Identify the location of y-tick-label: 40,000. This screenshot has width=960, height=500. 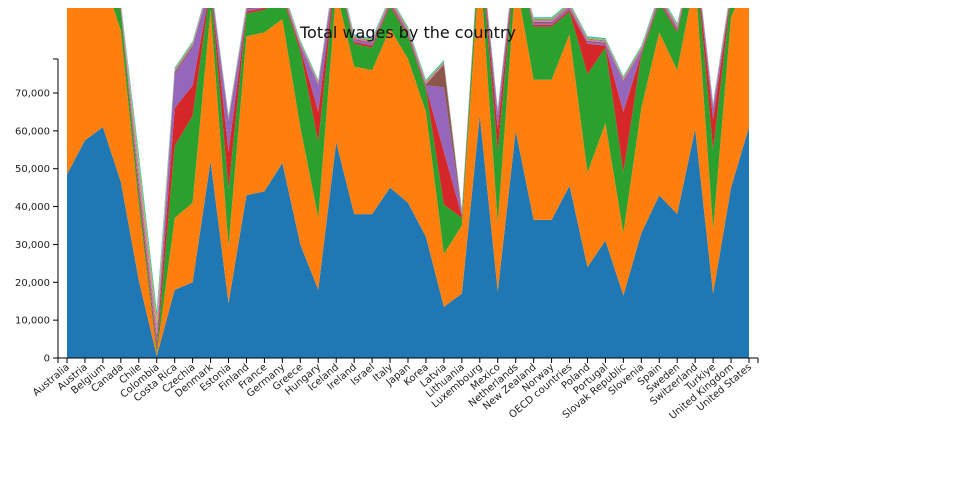
(32, 207).